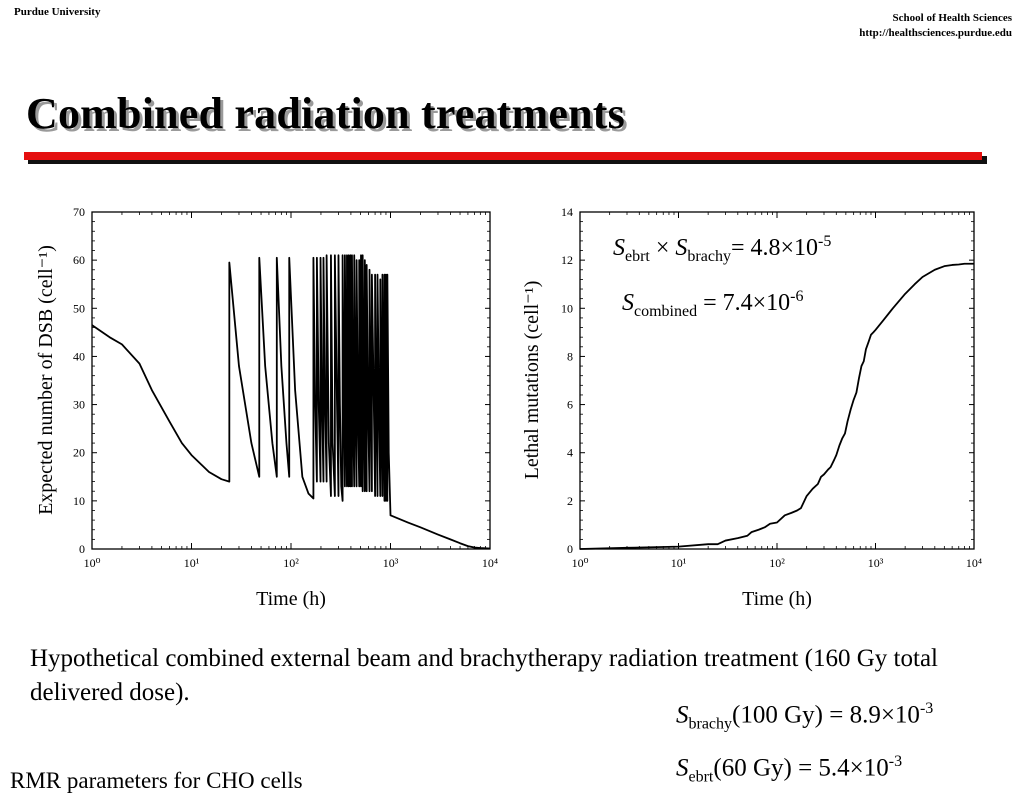 The width and height of the screenshot is (1024, 808). I want to click on brachy-survival-formula: Sbrachy(100 Gy) = 8.9×10-3, so click(804, 716).